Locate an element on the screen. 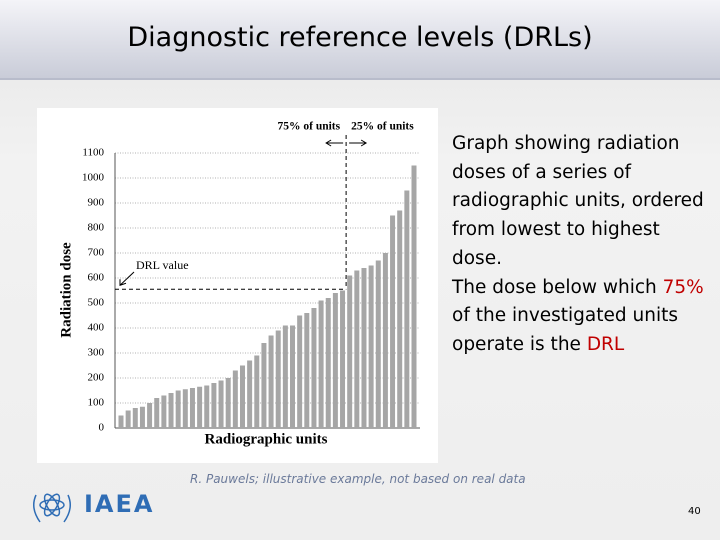 This screenshot has width=720, height=540. annotation: DRL value is located at coordinates (162, 265).